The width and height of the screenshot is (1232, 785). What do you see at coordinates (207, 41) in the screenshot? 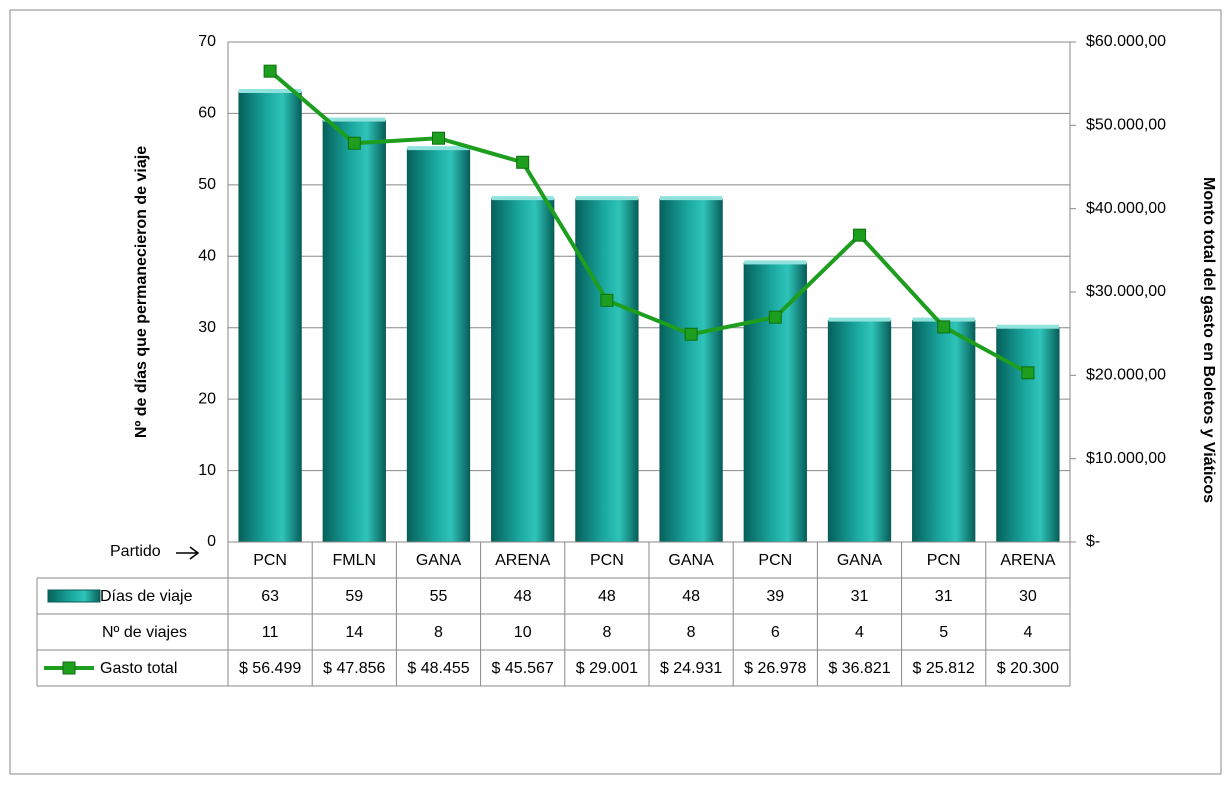
I see `y-tick-label: 70` at bounding box center [207, 41].